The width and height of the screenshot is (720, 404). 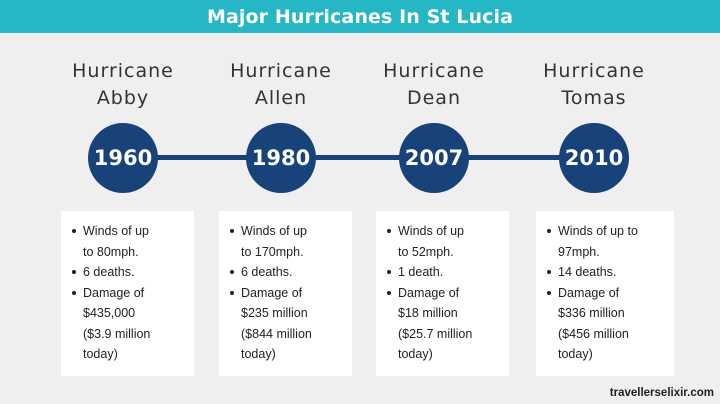 I want to click on hurricane-name: Hurricane Tomas, so click(x=594, y=85).